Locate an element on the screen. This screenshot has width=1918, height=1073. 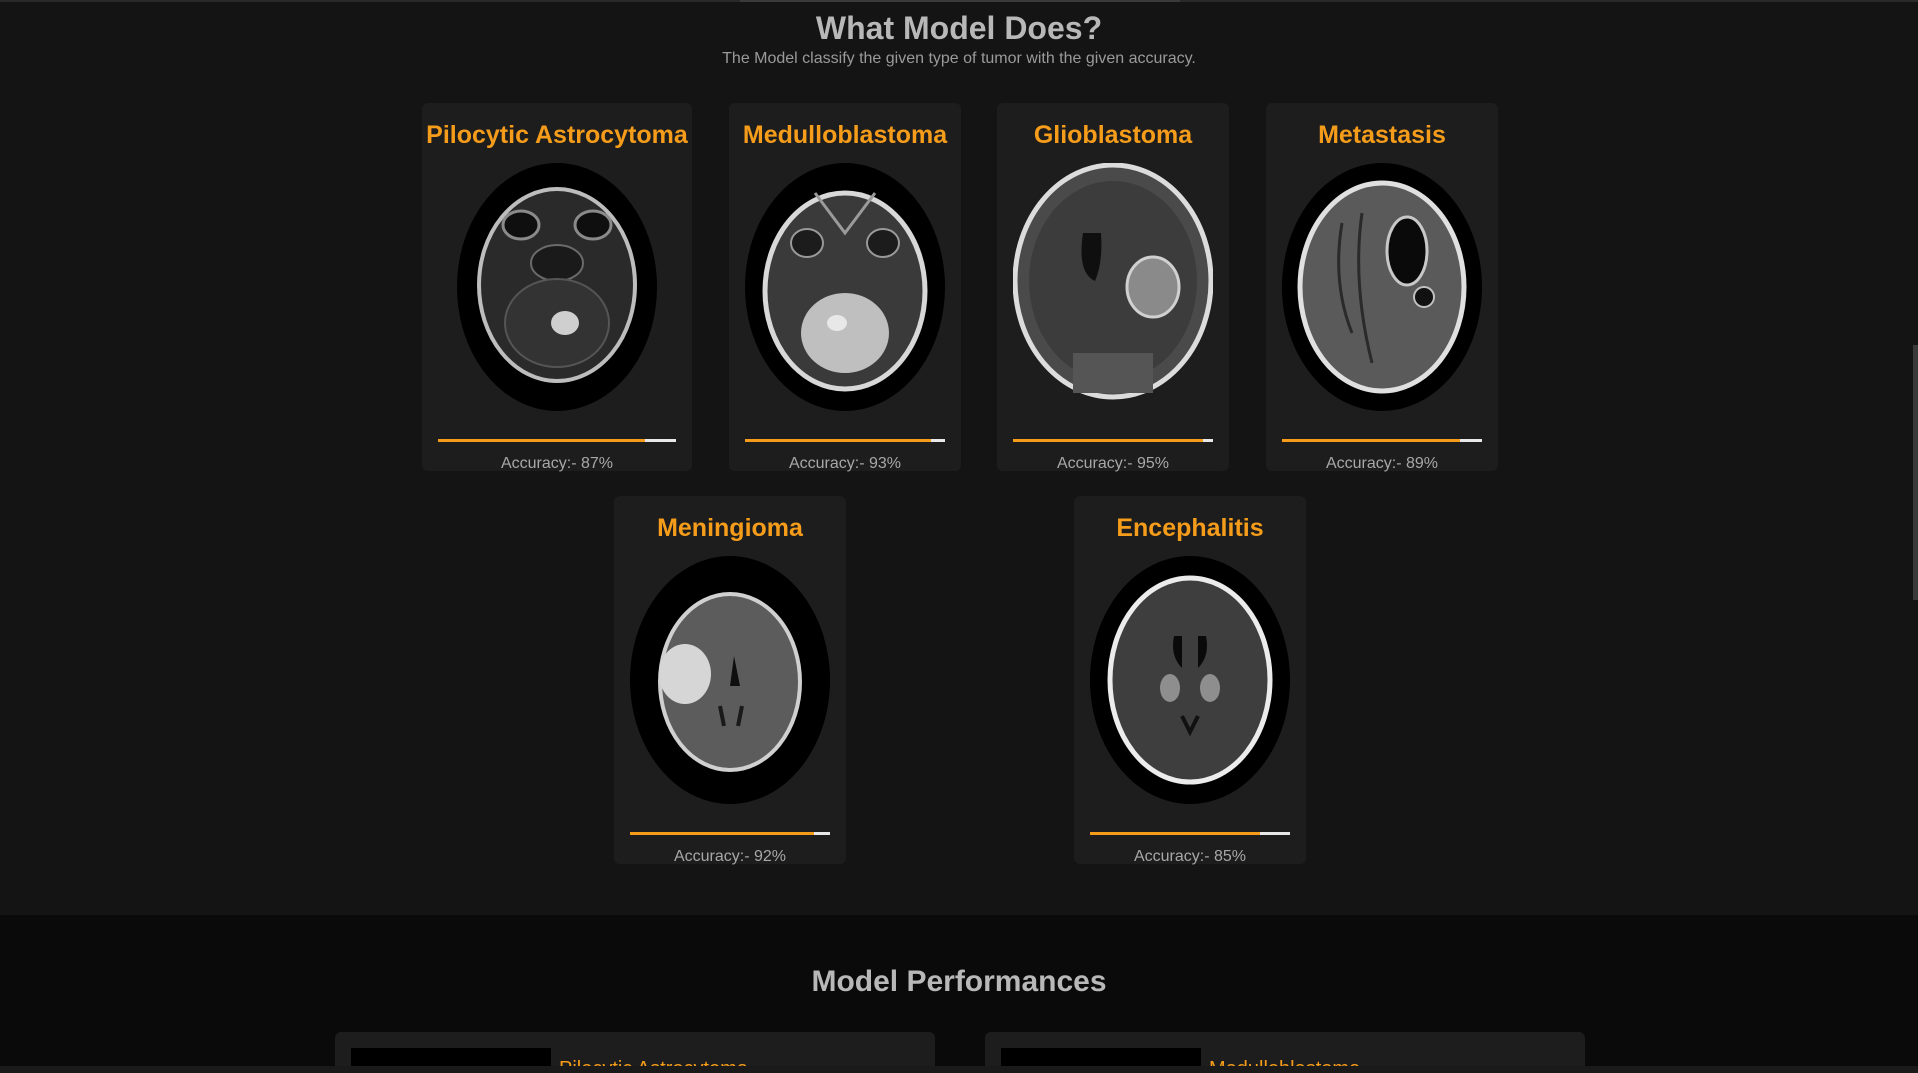
tumor-card-metastasis: Metastasis Accuracy:- 89% is located at coordinates (1382, 287).